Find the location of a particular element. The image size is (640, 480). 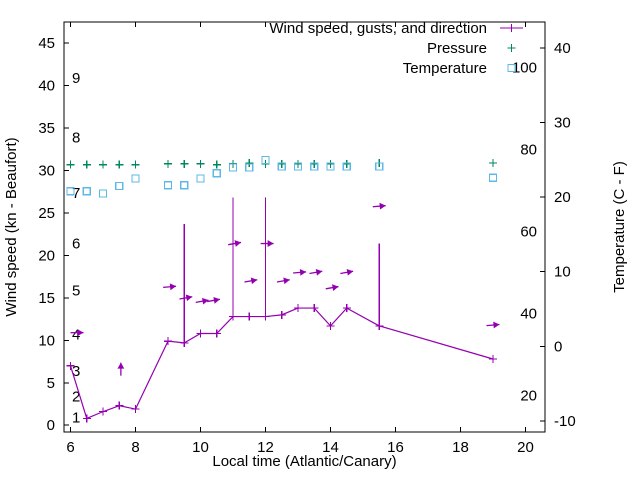

y-axis-right-title: Temperature (C - F) is located at coordinates (619, 227).